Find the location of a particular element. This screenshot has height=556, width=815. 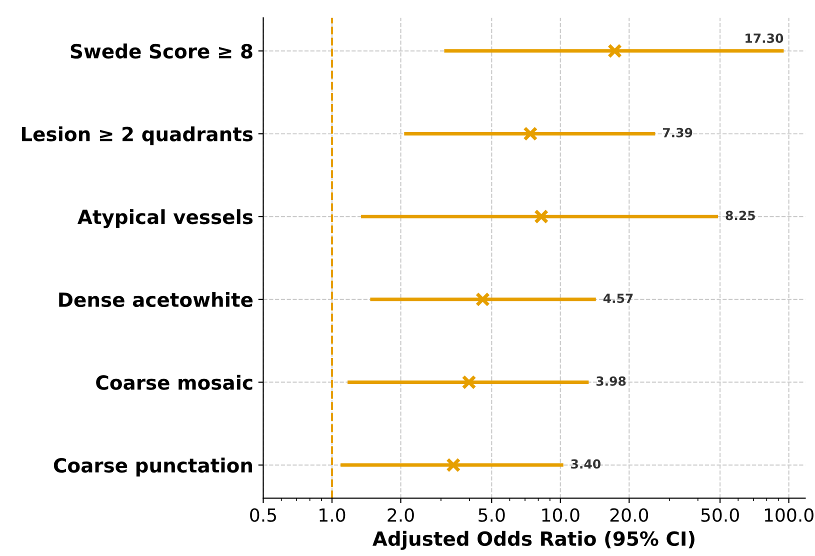

annotation: 8.25 is located at coordinates (740, 215).